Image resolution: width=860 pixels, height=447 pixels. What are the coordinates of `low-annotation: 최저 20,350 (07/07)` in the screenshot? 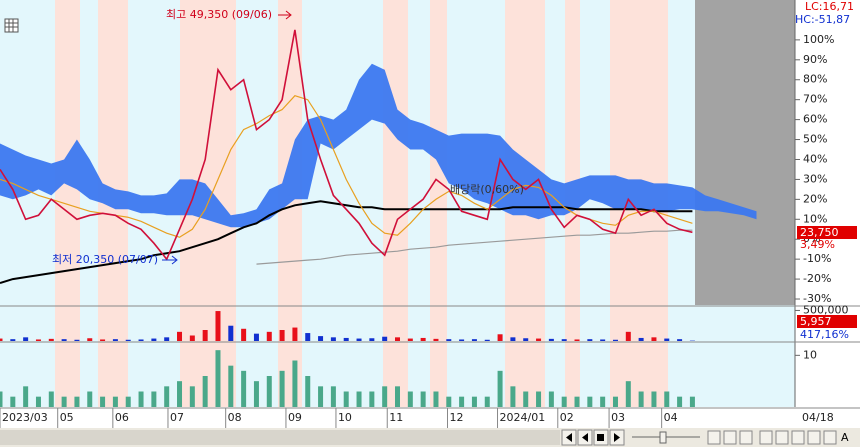 It's located at (105, 259).